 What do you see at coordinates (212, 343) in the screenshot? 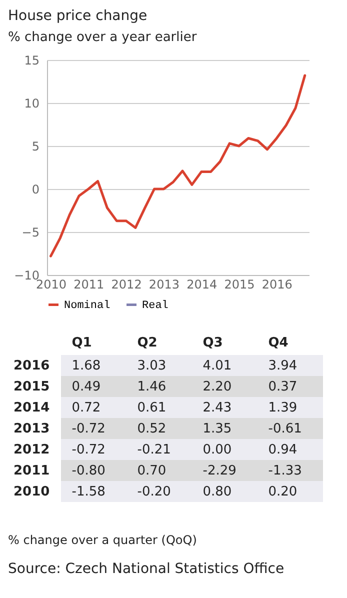
I see `x-tick-label: Q3` at bounding box center [212, 343].